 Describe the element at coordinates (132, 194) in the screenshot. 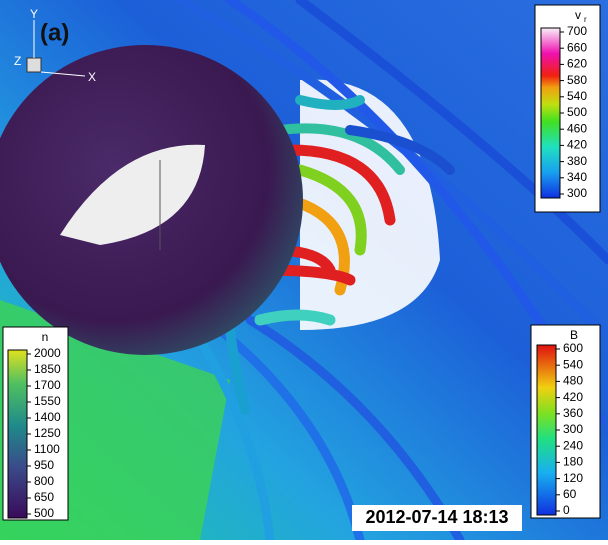

I see `white-region` at that location.